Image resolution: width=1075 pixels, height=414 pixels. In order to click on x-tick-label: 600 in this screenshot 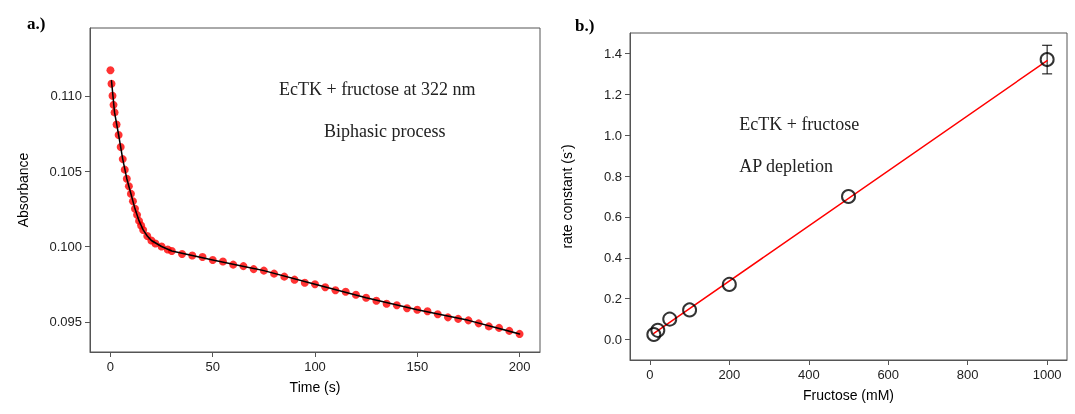, I will do `click(888, 374)`.